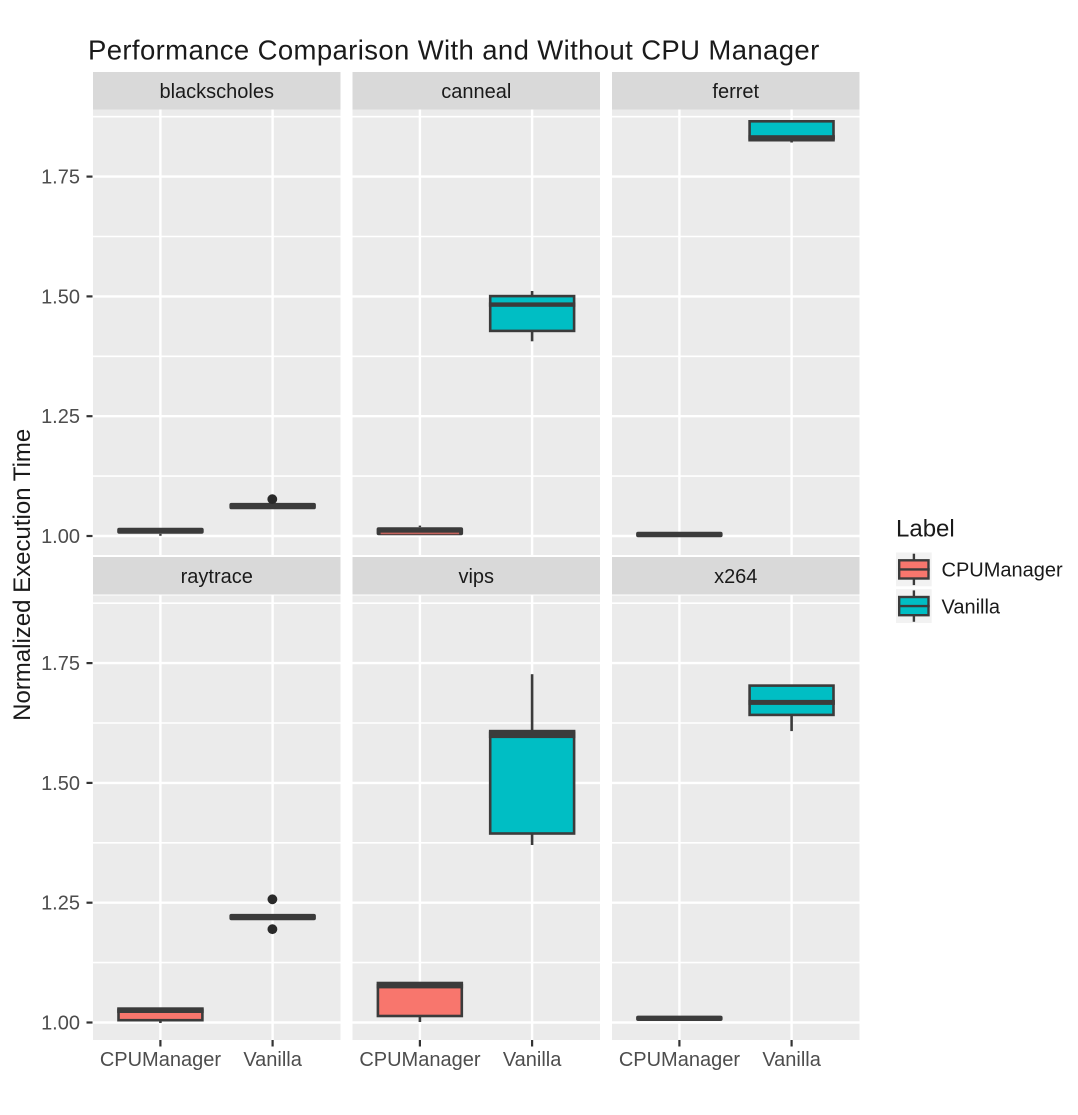  What do you see at coordinates (476, 92) in the screenshot?
I see `svg-text: canneal` at bounding box center [476, 92].